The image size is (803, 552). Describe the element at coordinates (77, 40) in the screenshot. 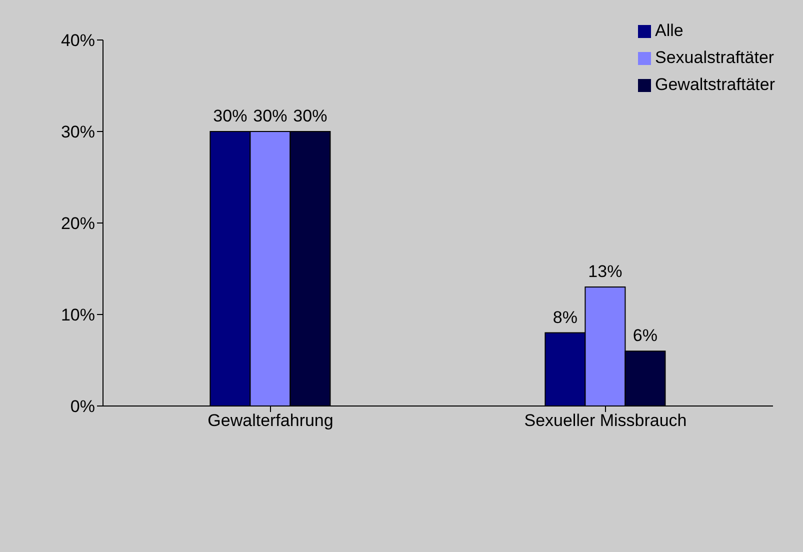

I see `y-tick-label: 40%` at that location.